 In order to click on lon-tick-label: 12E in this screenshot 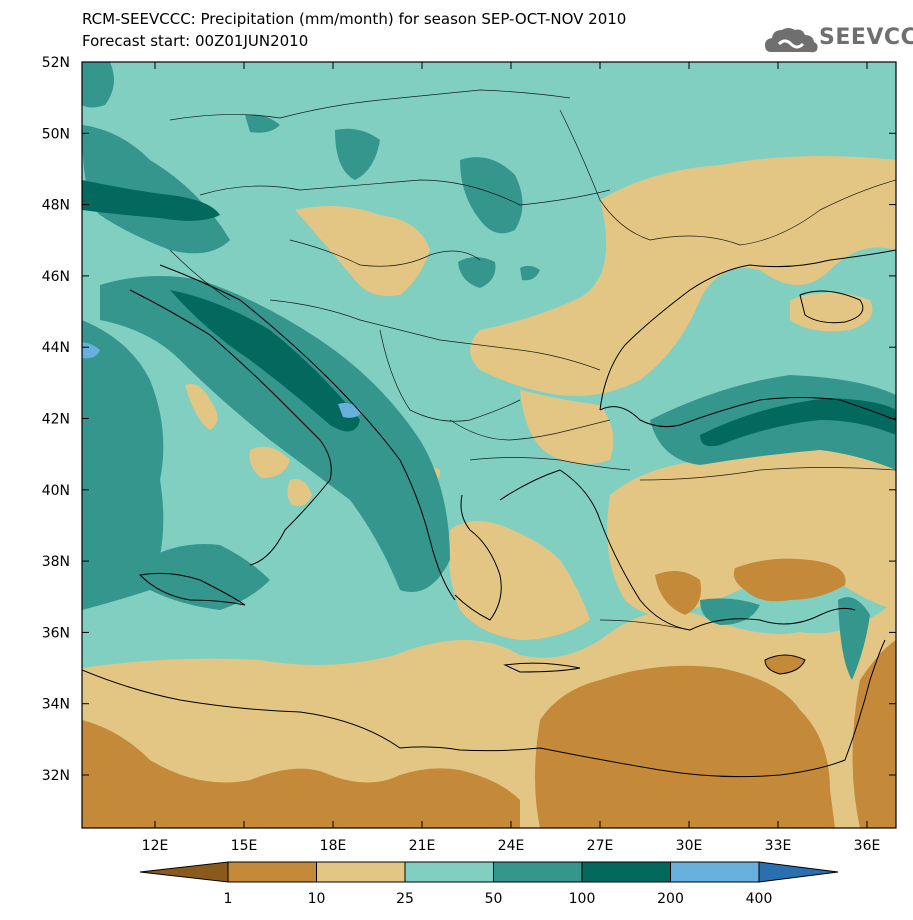, I will do `click(155, 846)`.